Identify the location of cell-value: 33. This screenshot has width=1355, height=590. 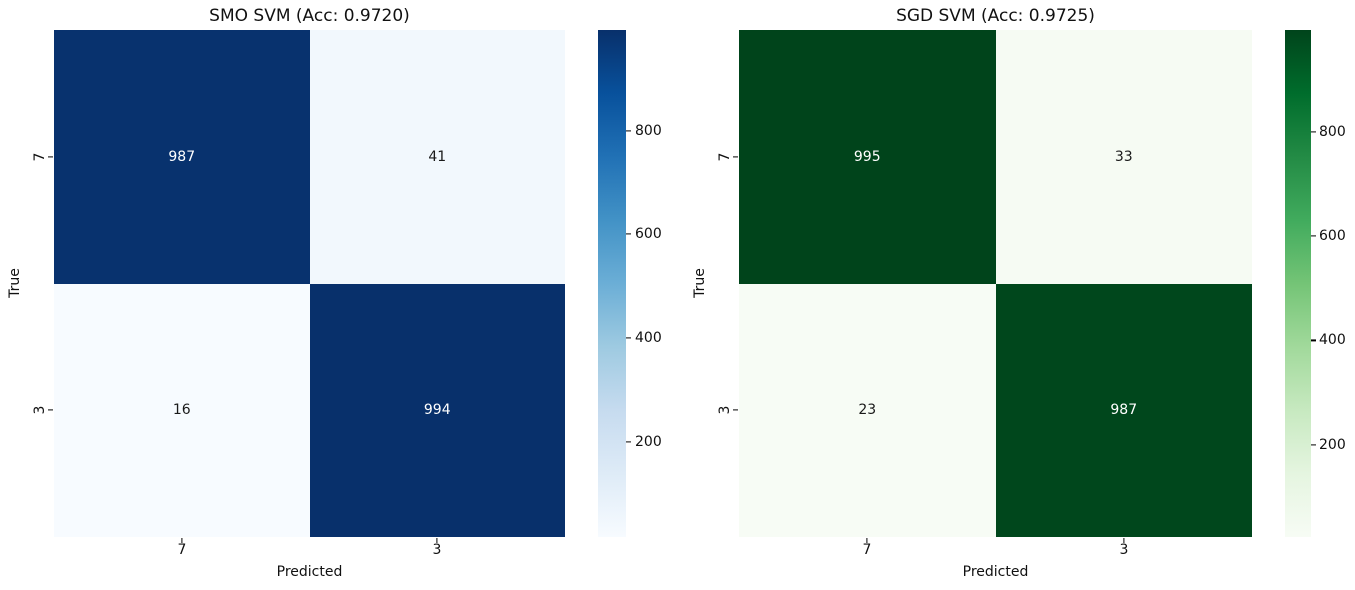
(1123, 156).